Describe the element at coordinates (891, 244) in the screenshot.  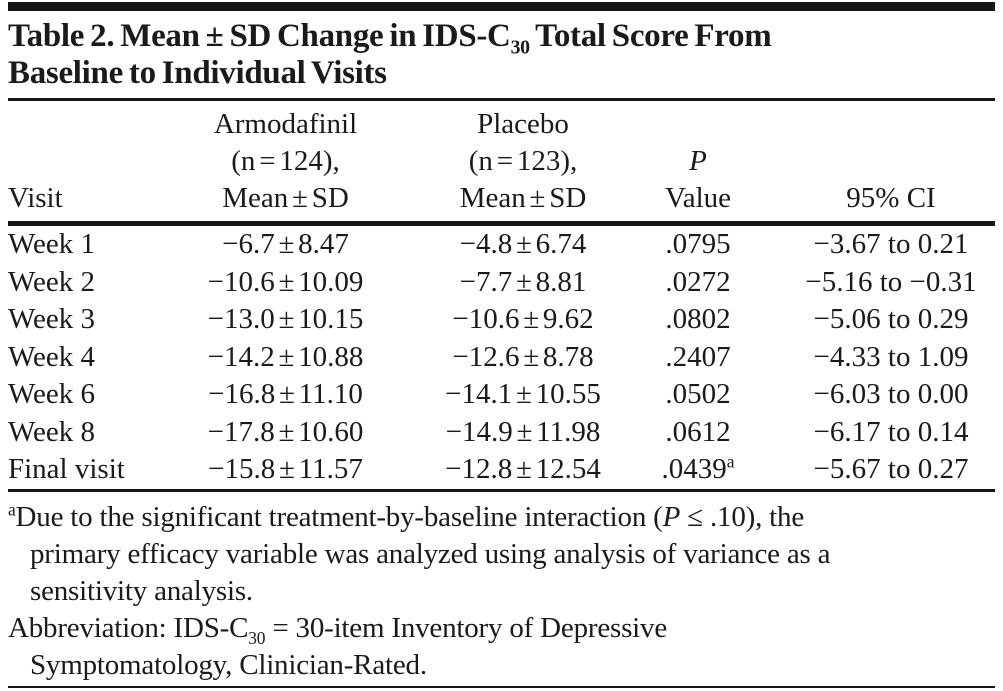
I see `cell-ci: −3.67 to 0.21` at that location.